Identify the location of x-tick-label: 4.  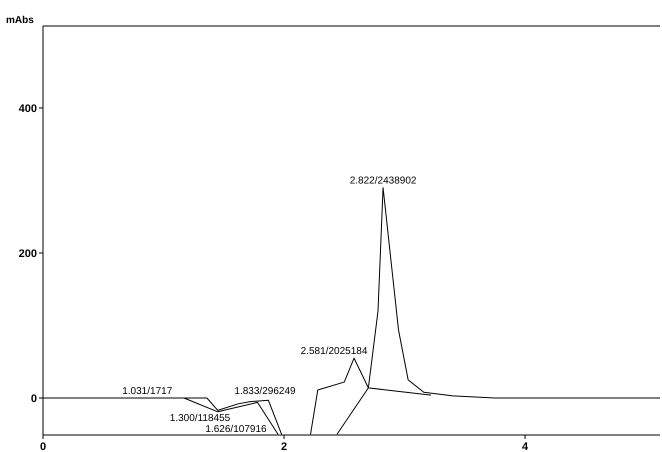
(525, 446).